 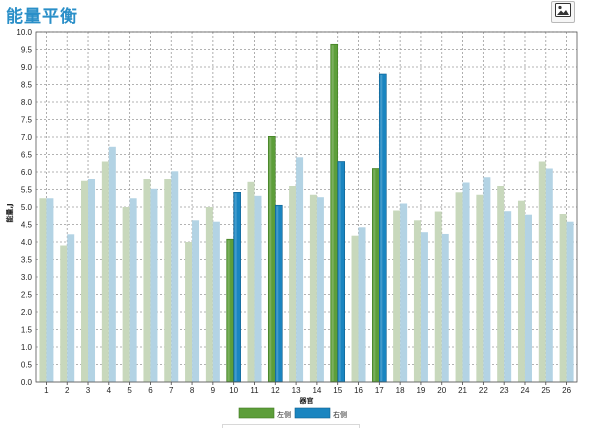 What do you see at coordinates (27, 102) in the screenshot?
I see `y-tick-label: 8.0` at bounding box center [27, 102].